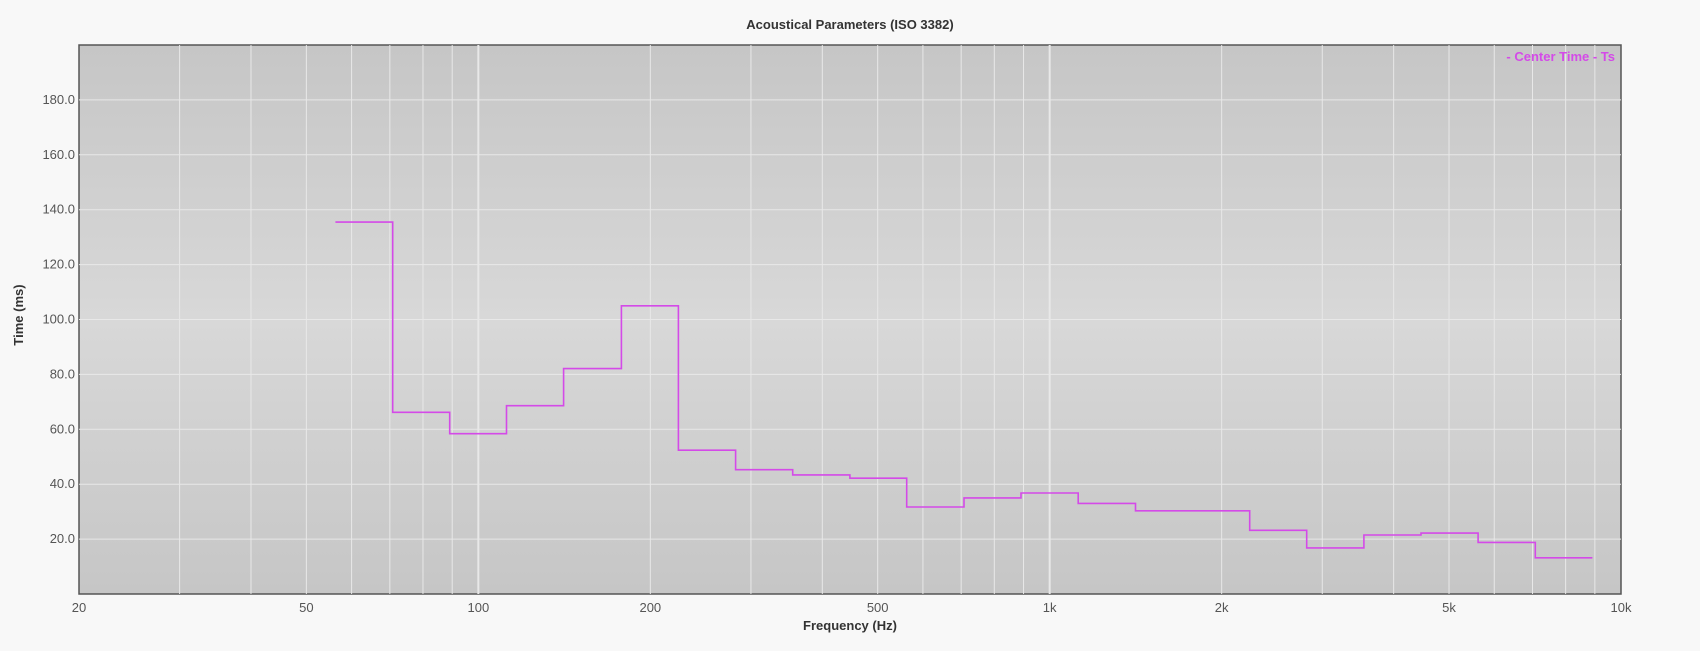 This screenshot has height=651, width=1700. Describe the element at coordinates (306, 607) in the screenshot. I see `x-tick-label: 50` at that location.